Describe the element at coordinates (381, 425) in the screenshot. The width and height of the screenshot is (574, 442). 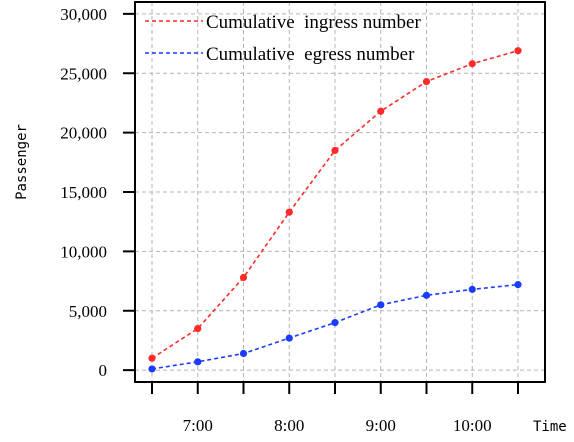
I see `x-tick-label: 9:00` at that location.